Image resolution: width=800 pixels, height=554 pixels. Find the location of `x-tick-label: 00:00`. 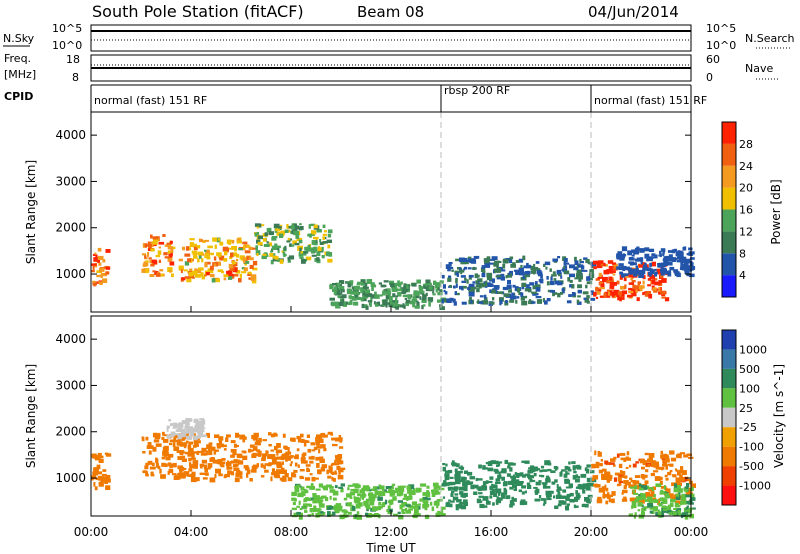

x-tick-label: 00:00 is located at coordinates (91, 532).